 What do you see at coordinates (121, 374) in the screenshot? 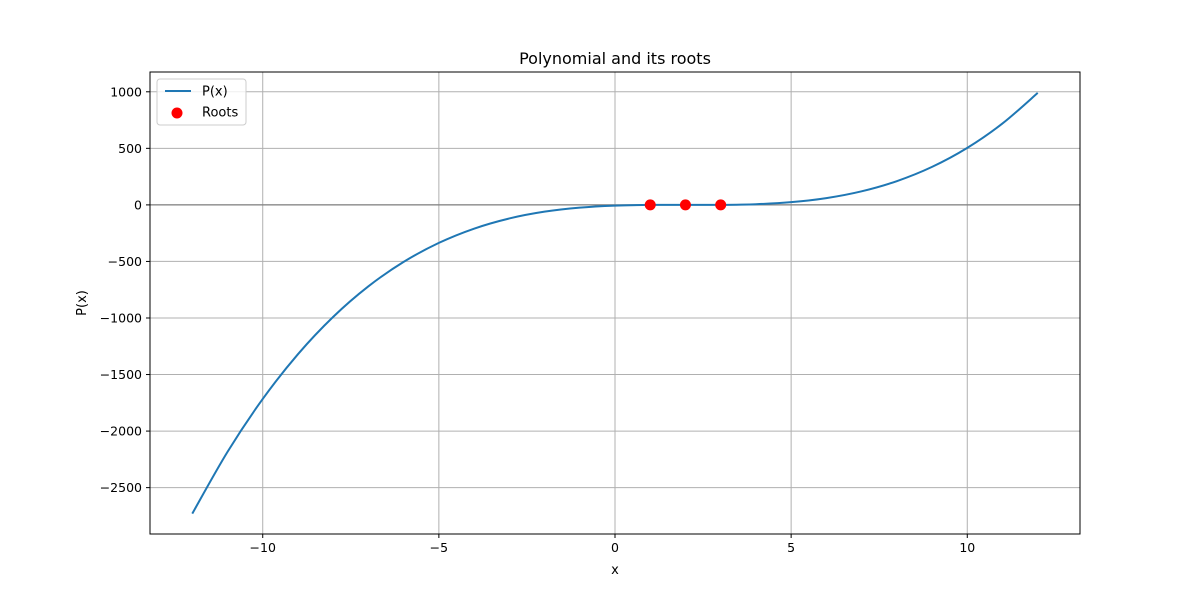
I see `y-tick-label: −1500` at bounding box center [121, 374].